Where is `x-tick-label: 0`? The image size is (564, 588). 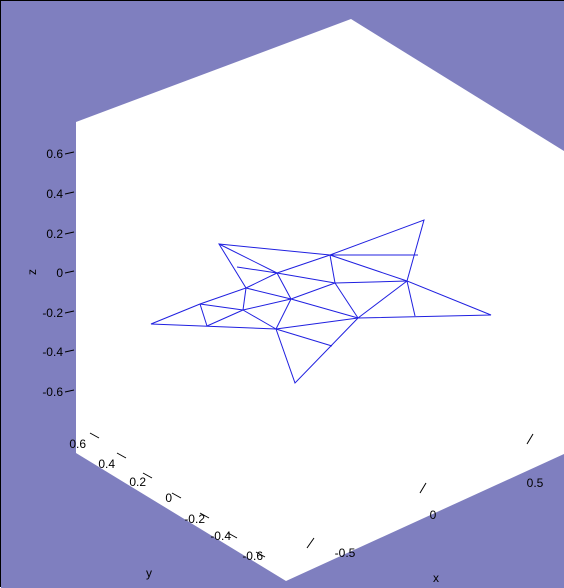
x-tick-label: 0 is located at coordinates (433, 515).